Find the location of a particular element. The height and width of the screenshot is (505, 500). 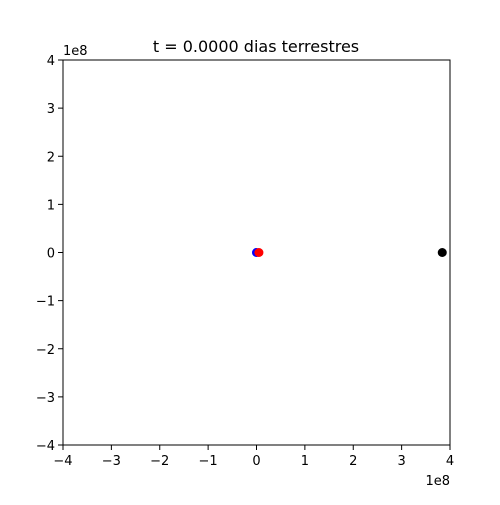

x-tick-label: −4 is located at coordinates (62, 461).